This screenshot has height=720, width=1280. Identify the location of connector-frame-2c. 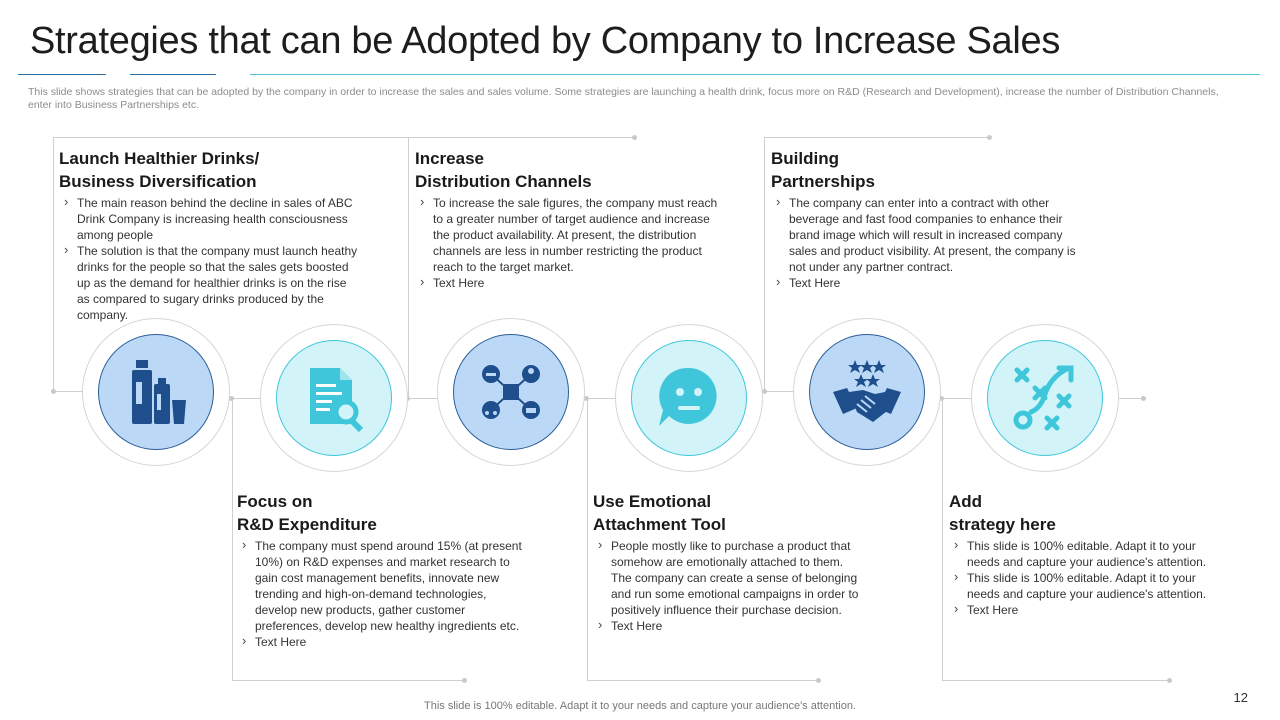
(250, 398).